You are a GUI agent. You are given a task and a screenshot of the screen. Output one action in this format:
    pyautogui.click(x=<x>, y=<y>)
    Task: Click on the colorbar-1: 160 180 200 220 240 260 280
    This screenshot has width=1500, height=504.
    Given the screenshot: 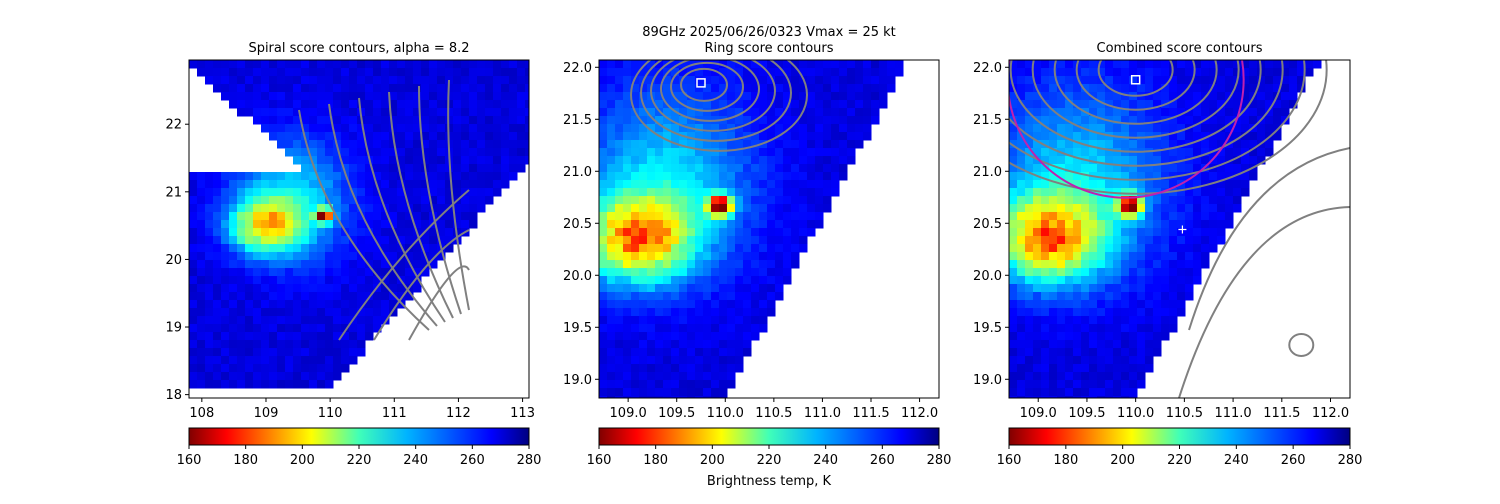 What is the action you would take?
    pyautogui.click(x=359, y=447)
    